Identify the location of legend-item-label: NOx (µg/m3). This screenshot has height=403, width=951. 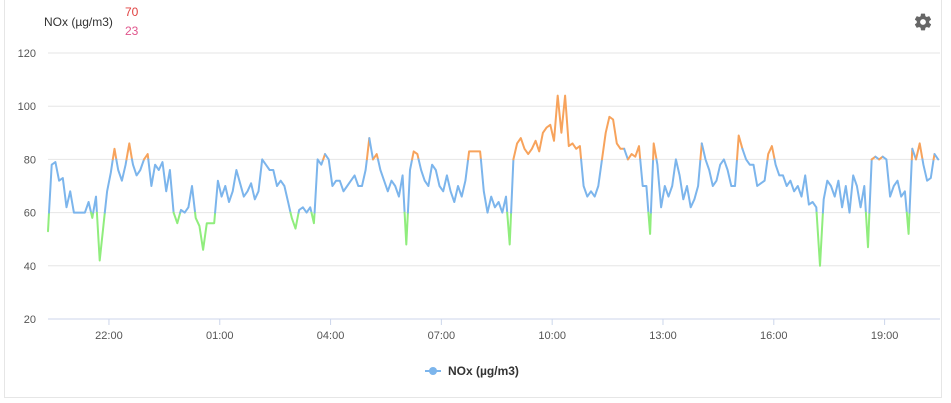
(483, 371).